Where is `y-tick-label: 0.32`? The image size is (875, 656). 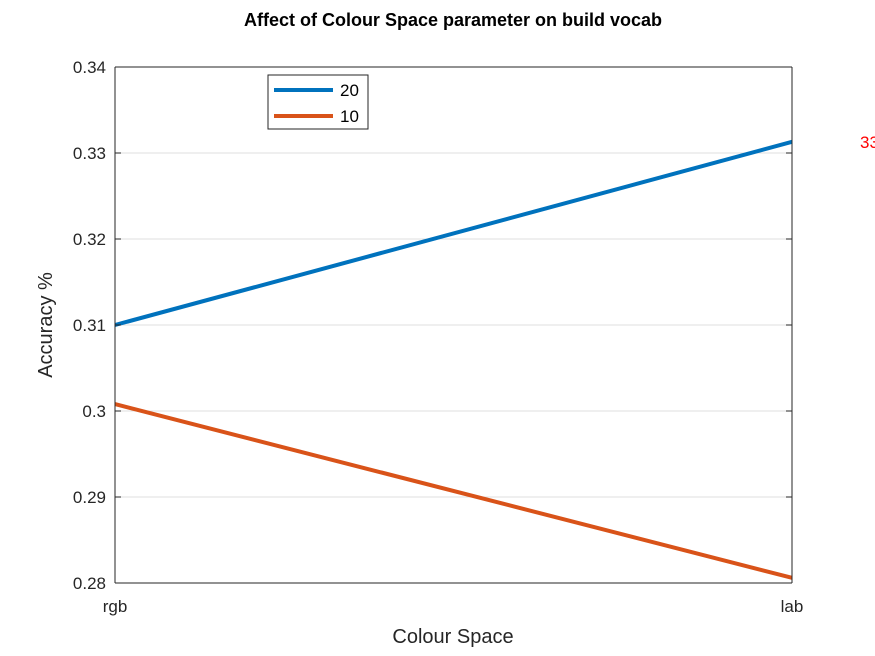
y-tick-label: 0.32 is located at coordinates (89, 239).